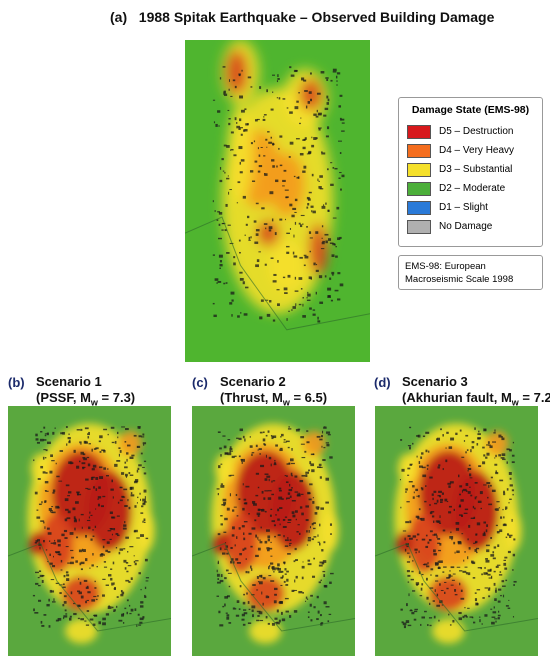  I want to click on scenario-subtitle: (Thrust, Mw = 6.5), so click(273, 400).